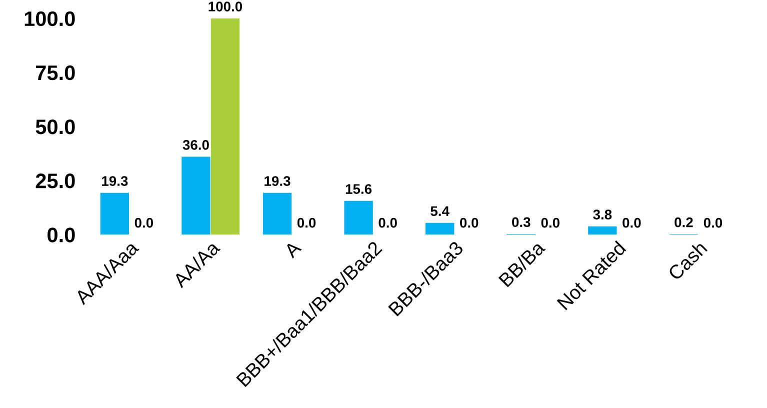 The width and height of the screenshot is (767, 408). Describe the element at coordinates (55, 126) in the screenshot. I see `y-tick-label: 50.0` at that location.